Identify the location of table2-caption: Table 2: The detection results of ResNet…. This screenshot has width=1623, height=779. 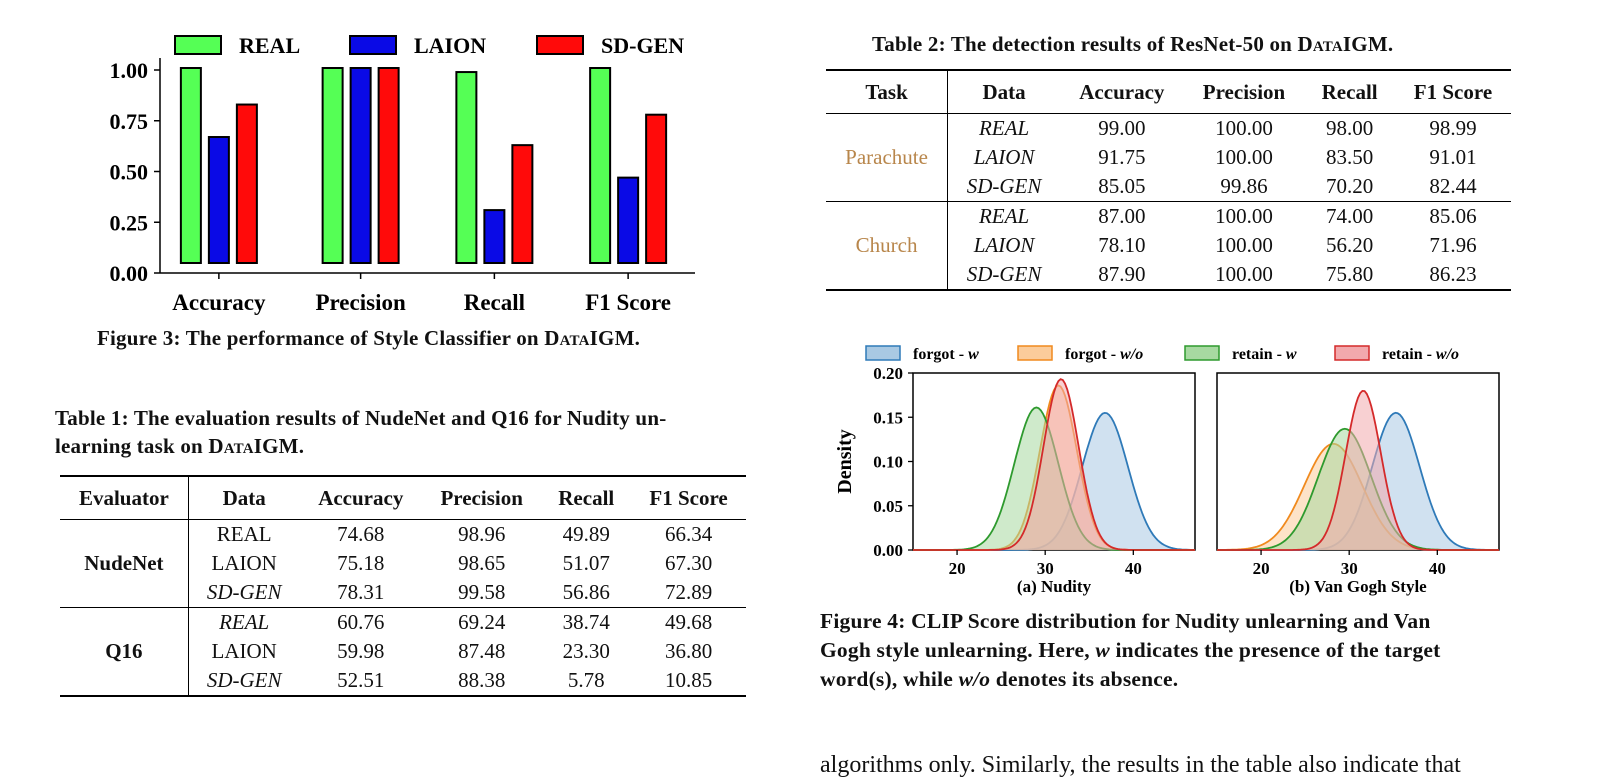
(1133, 44).